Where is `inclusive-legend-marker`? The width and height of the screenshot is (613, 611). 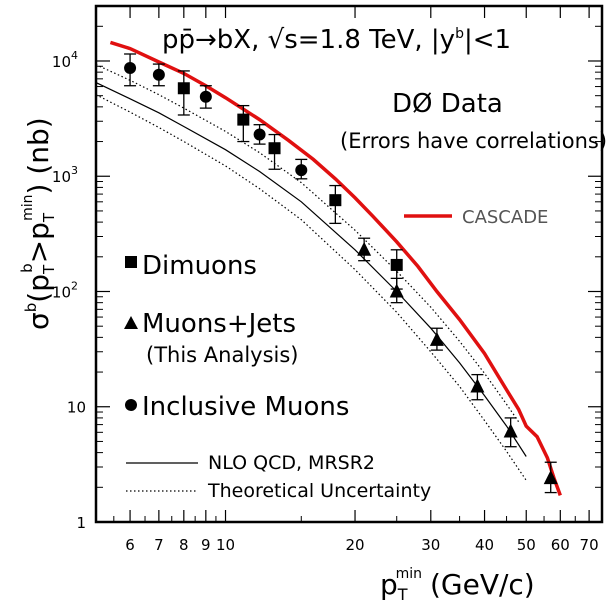 inclusive-legend-marker is located at coordinates (131, 405).